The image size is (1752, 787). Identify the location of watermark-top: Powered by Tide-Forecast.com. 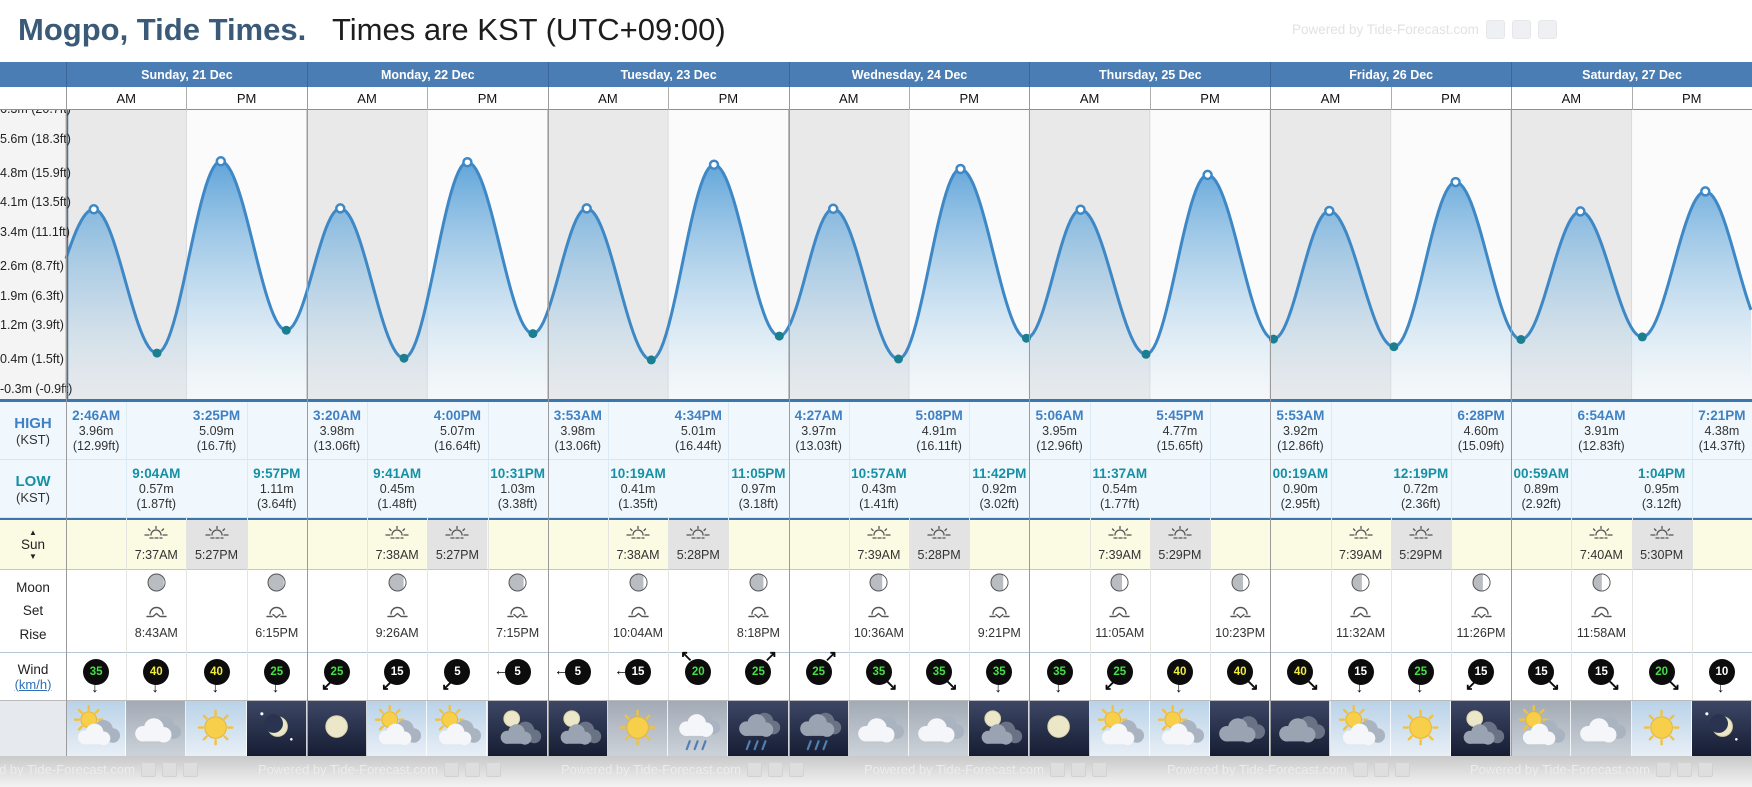
(1424, 29).